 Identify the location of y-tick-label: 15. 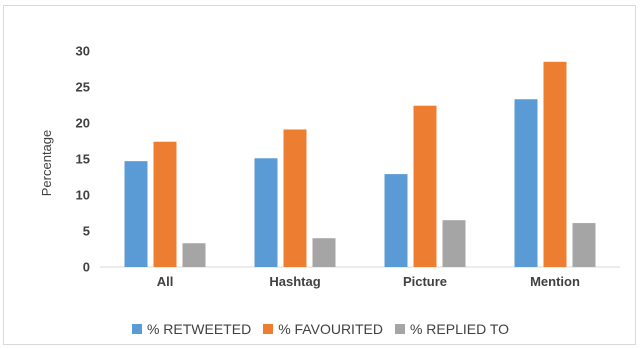
(83, 159).